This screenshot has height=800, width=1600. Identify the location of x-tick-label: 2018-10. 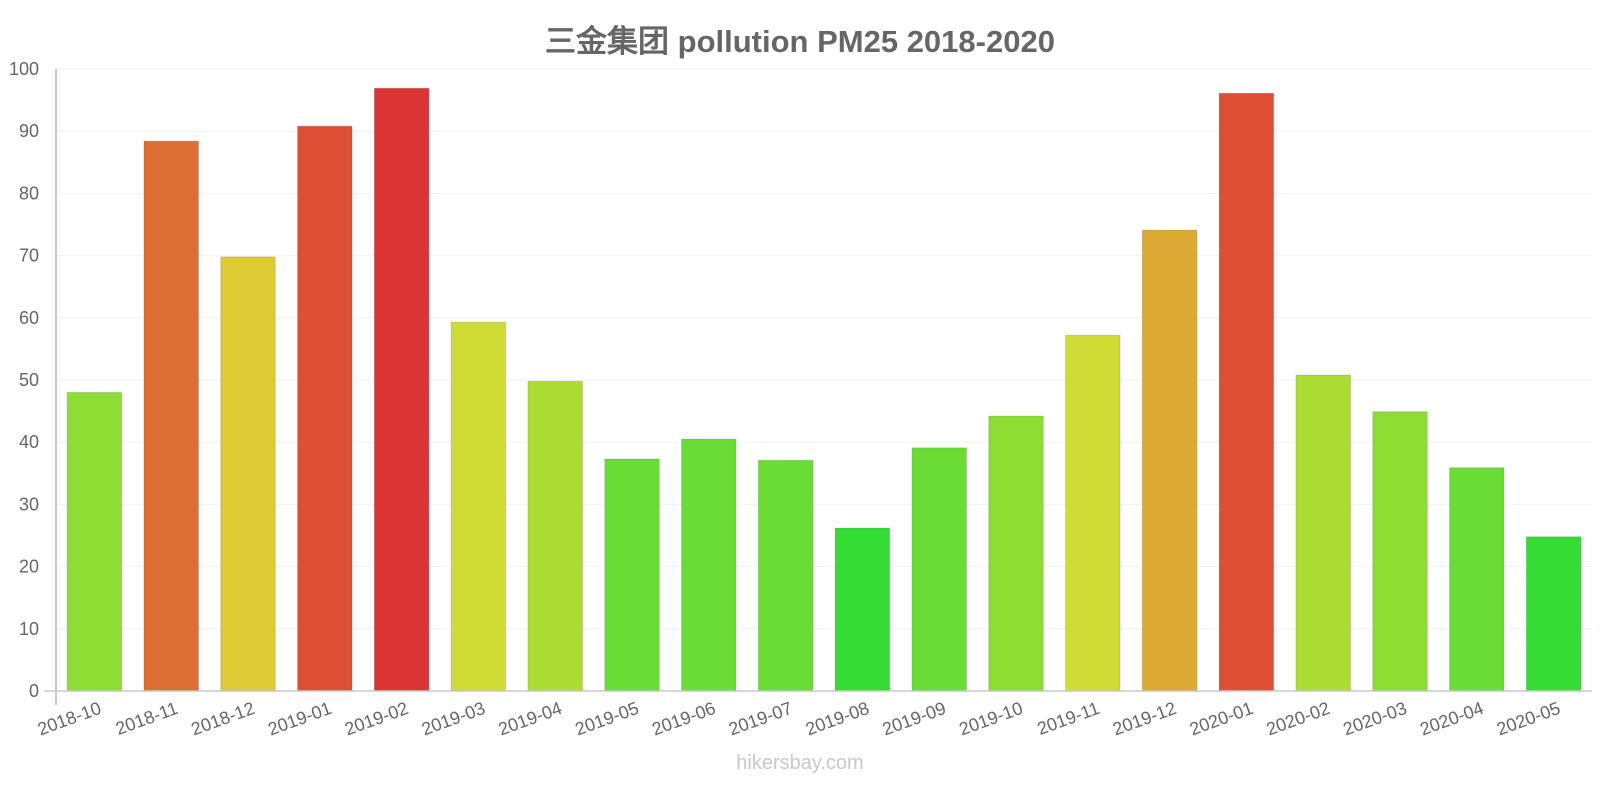
(69, 718).